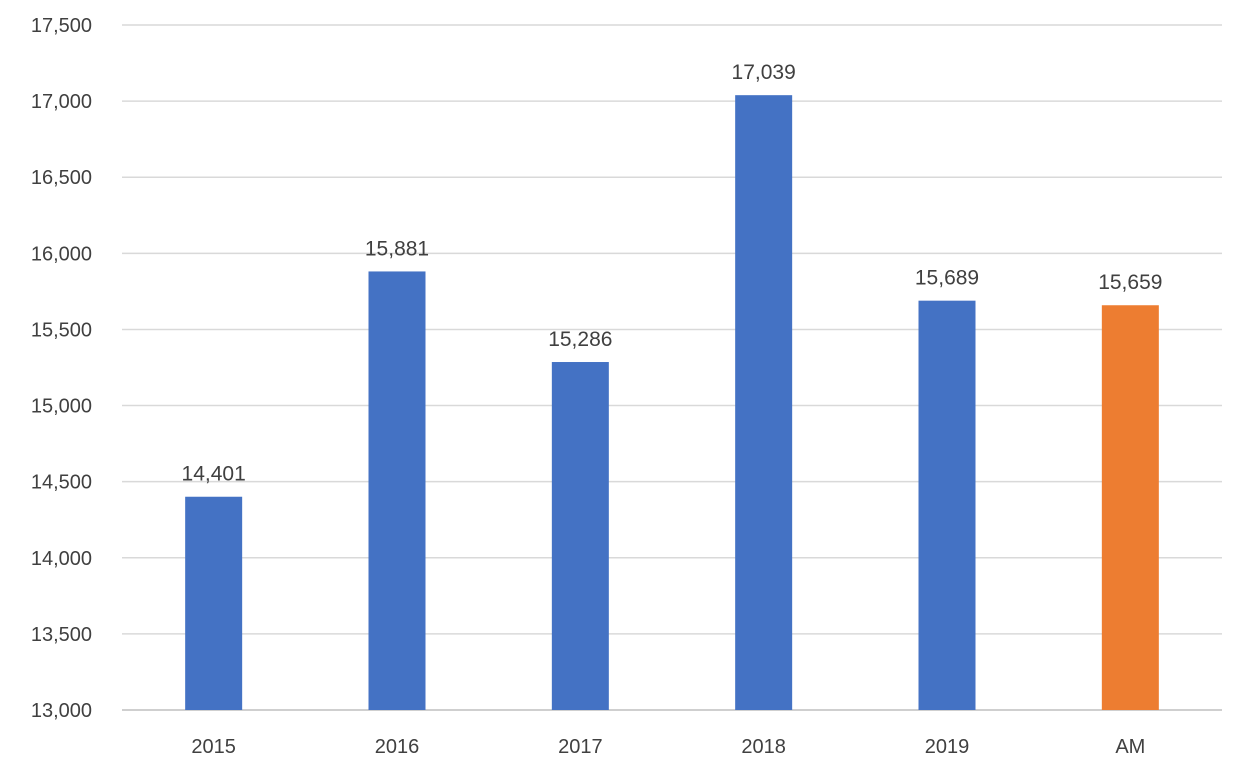 This screenshot has height=781, width=1237. I want to click on y-tick-label: 16,000, so click(61, 254).